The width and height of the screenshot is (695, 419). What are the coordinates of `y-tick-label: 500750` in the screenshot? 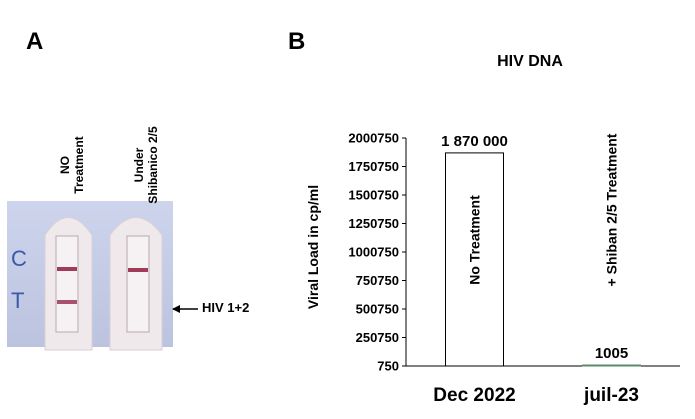 It's located at (377, 309).